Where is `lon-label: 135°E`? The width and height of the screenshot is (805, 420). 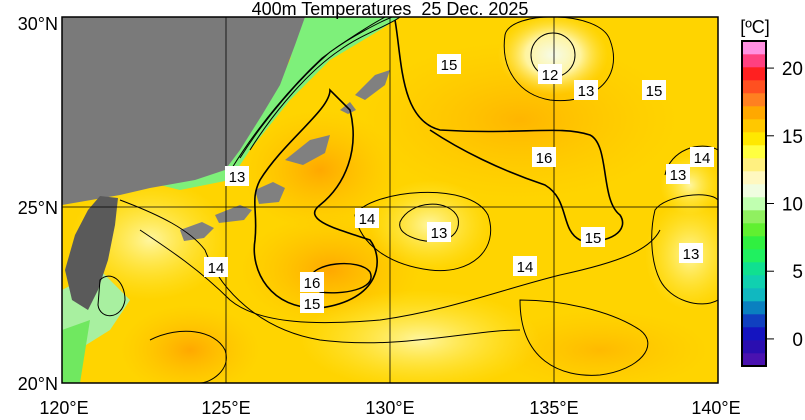 lon-label: 135°E is located at coordinates (553, 408).